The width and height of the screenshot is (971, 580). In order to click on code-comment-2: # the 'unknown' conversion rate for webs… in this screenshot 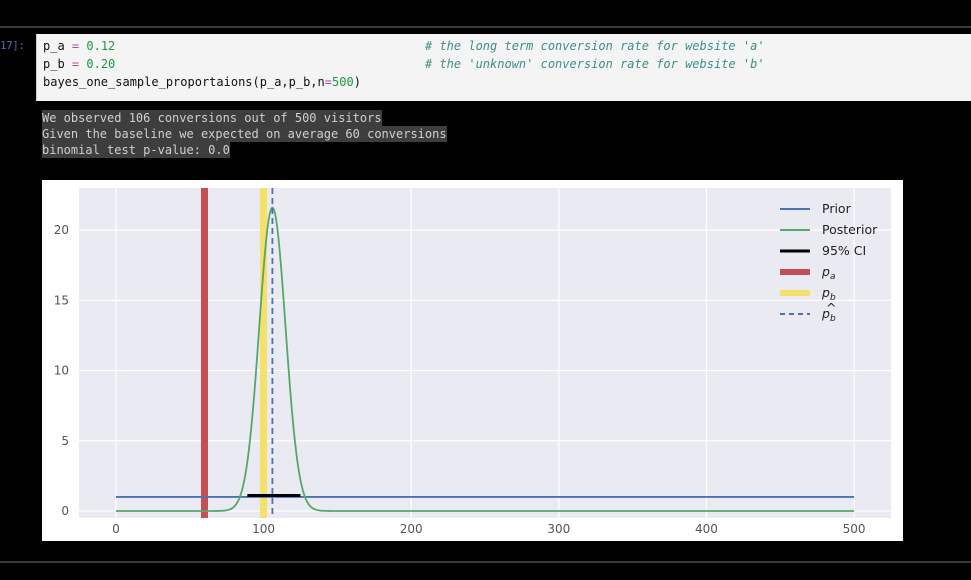, I will do `click(595, 64)`.